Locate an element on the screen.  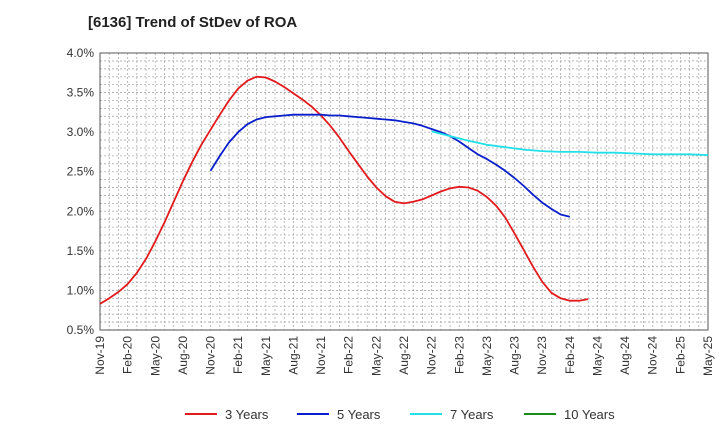
x-tick-label: May-24 is located at coordinates (597, 356).